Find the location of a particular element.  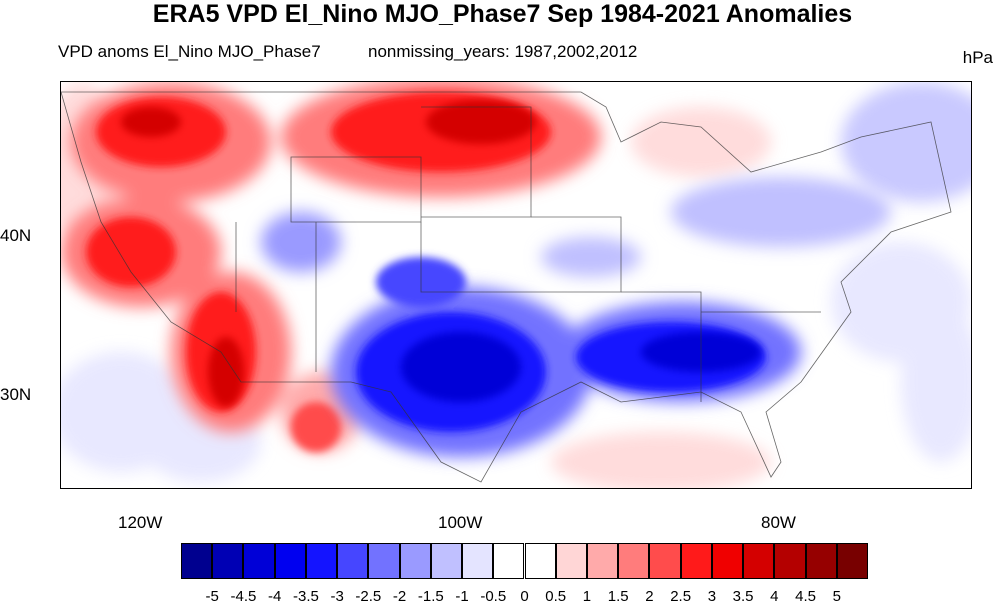

lon-tick-label: 80W is located at coordinates (778, 522).